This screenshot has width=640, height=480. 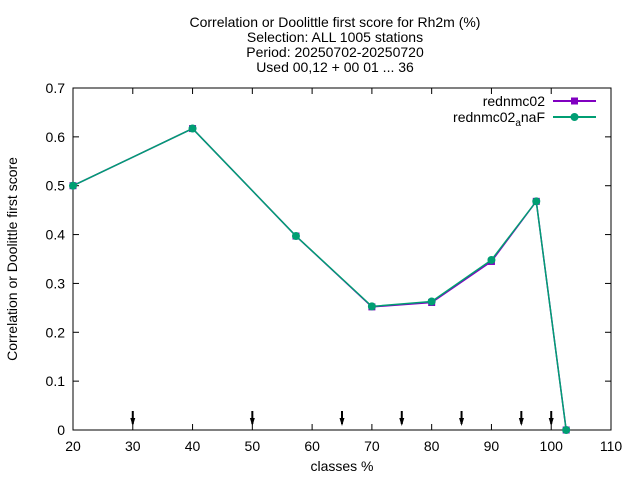 What do you see at coordinates (56, 235) in the screenshot?
I see `y-tick-label: 0.4` at bounding box center [56, 235].